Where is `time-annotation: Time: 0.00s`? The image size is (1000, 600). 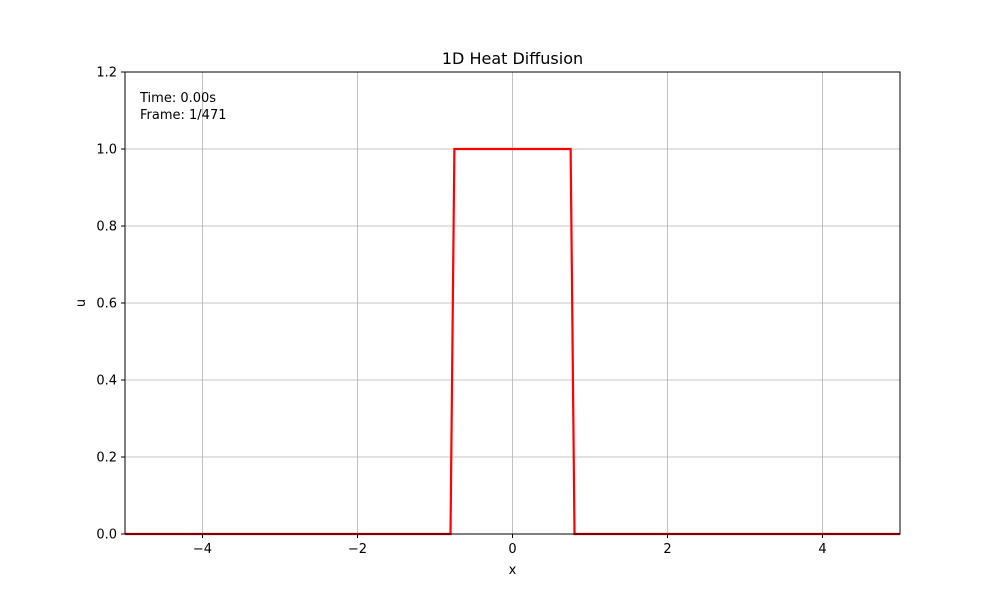 time-annotation: Time: 0.00s is located at coordinates (177, 98).